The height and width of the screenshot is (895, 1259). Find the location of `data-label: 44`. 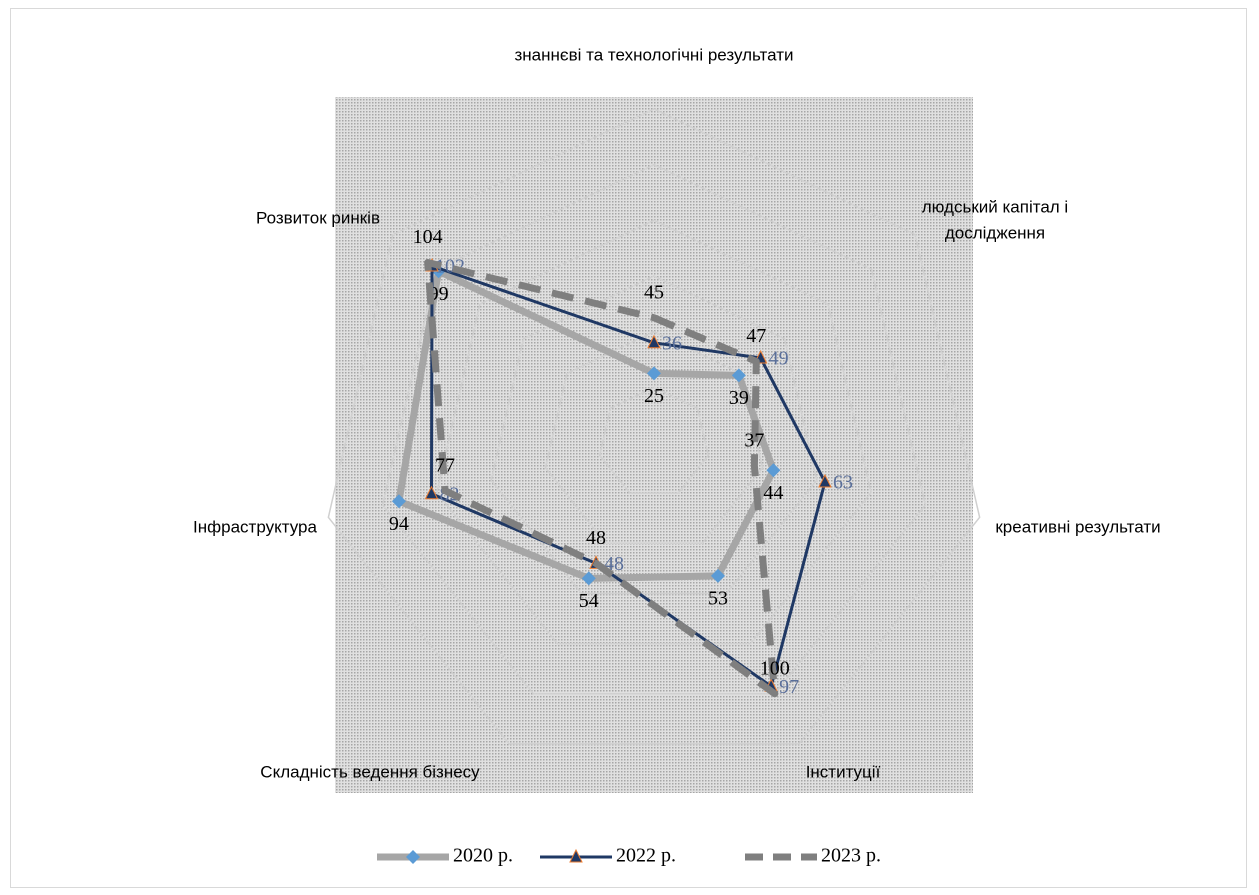

data-label: 44 is located at coordinates (773, 493).